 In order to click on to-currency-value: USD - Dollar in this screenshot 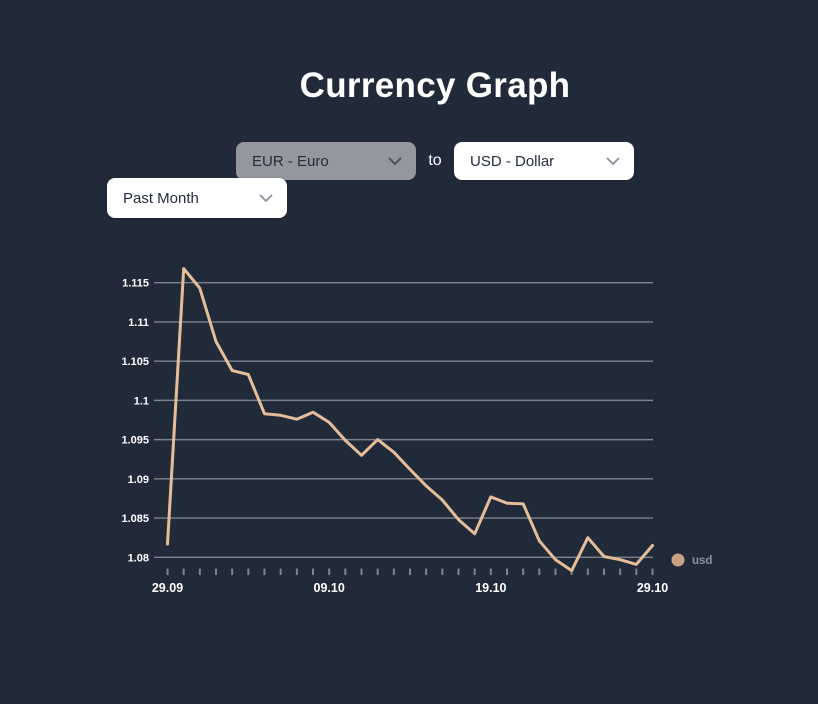, I will do `click(512, 161)`.